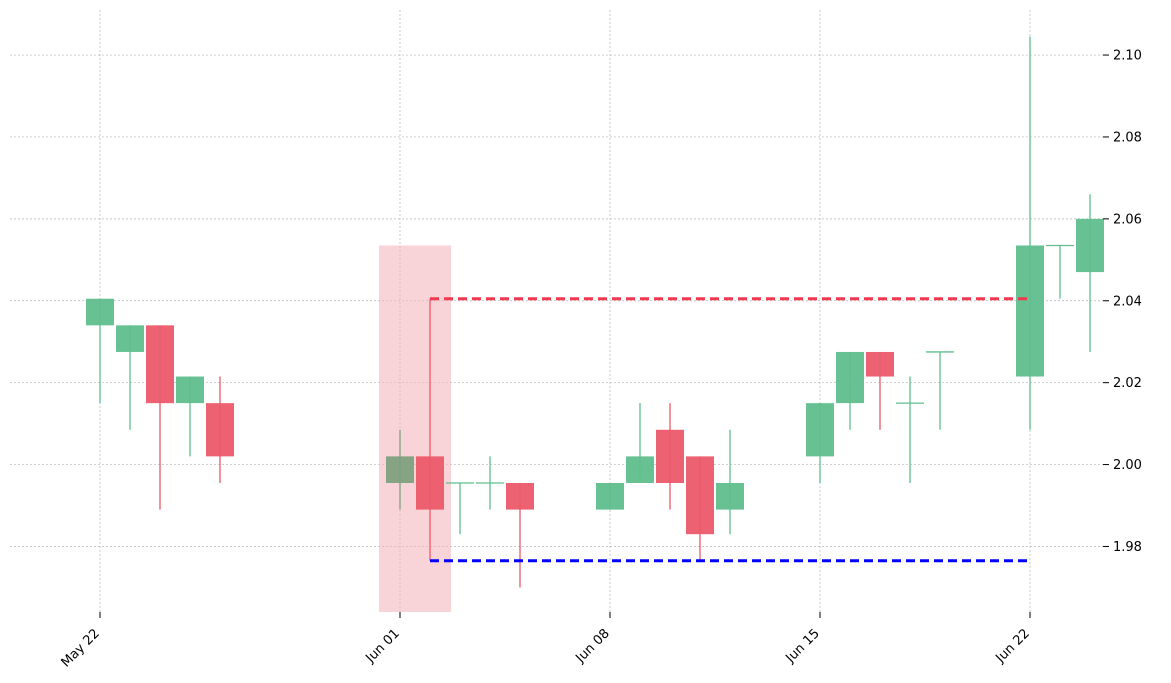 This screenshot has width=1171, height=683. I want to click on y-tick-label: 2.04, so click(1127, 301).